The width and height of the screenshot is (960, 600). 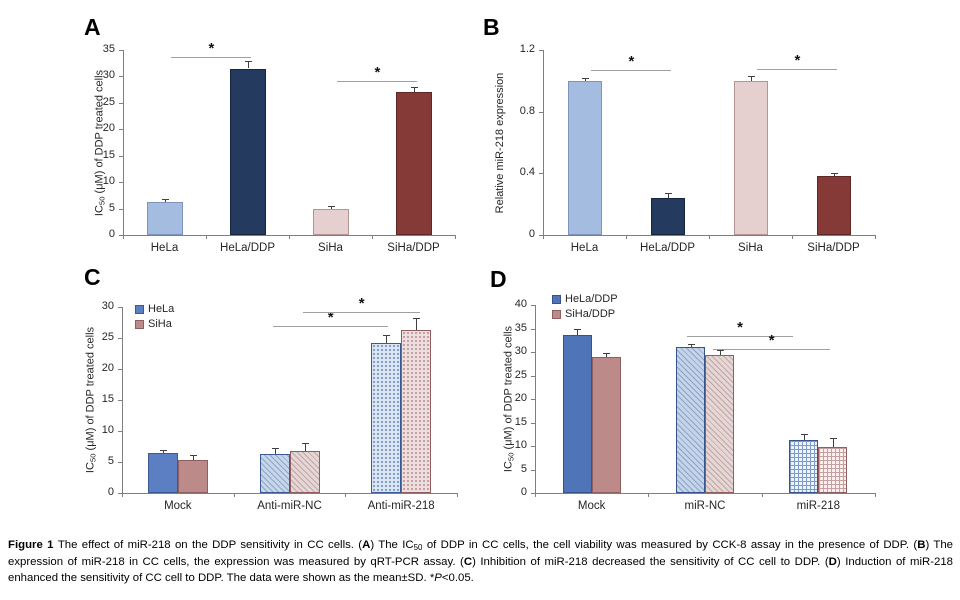 What do you see at coordinates (520, 445) in the screenshot?
I see `y-tick-label: 10` at bounding box center [520, 445].